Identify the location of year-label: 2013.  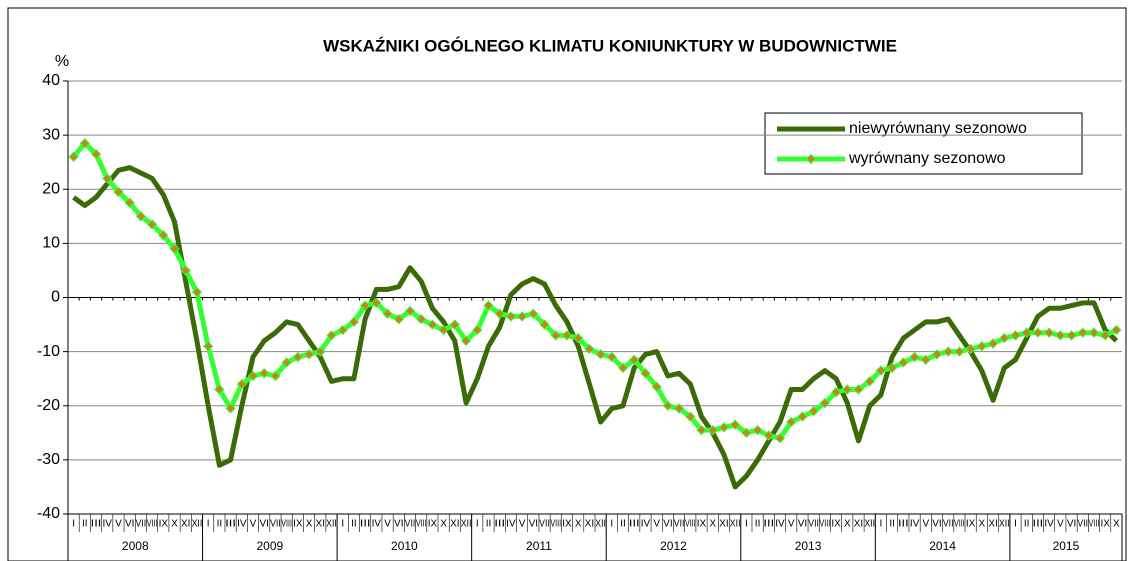
(808, 546).